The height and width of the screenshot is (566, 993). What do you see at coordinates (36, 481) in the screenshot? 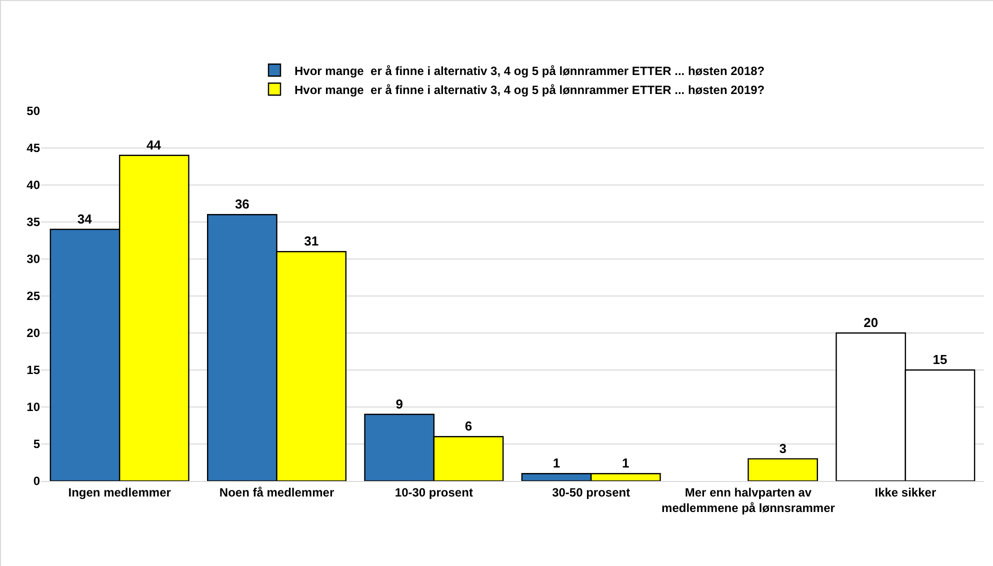
I see `y-tick-label: 0` at bounding box center [36, 481].